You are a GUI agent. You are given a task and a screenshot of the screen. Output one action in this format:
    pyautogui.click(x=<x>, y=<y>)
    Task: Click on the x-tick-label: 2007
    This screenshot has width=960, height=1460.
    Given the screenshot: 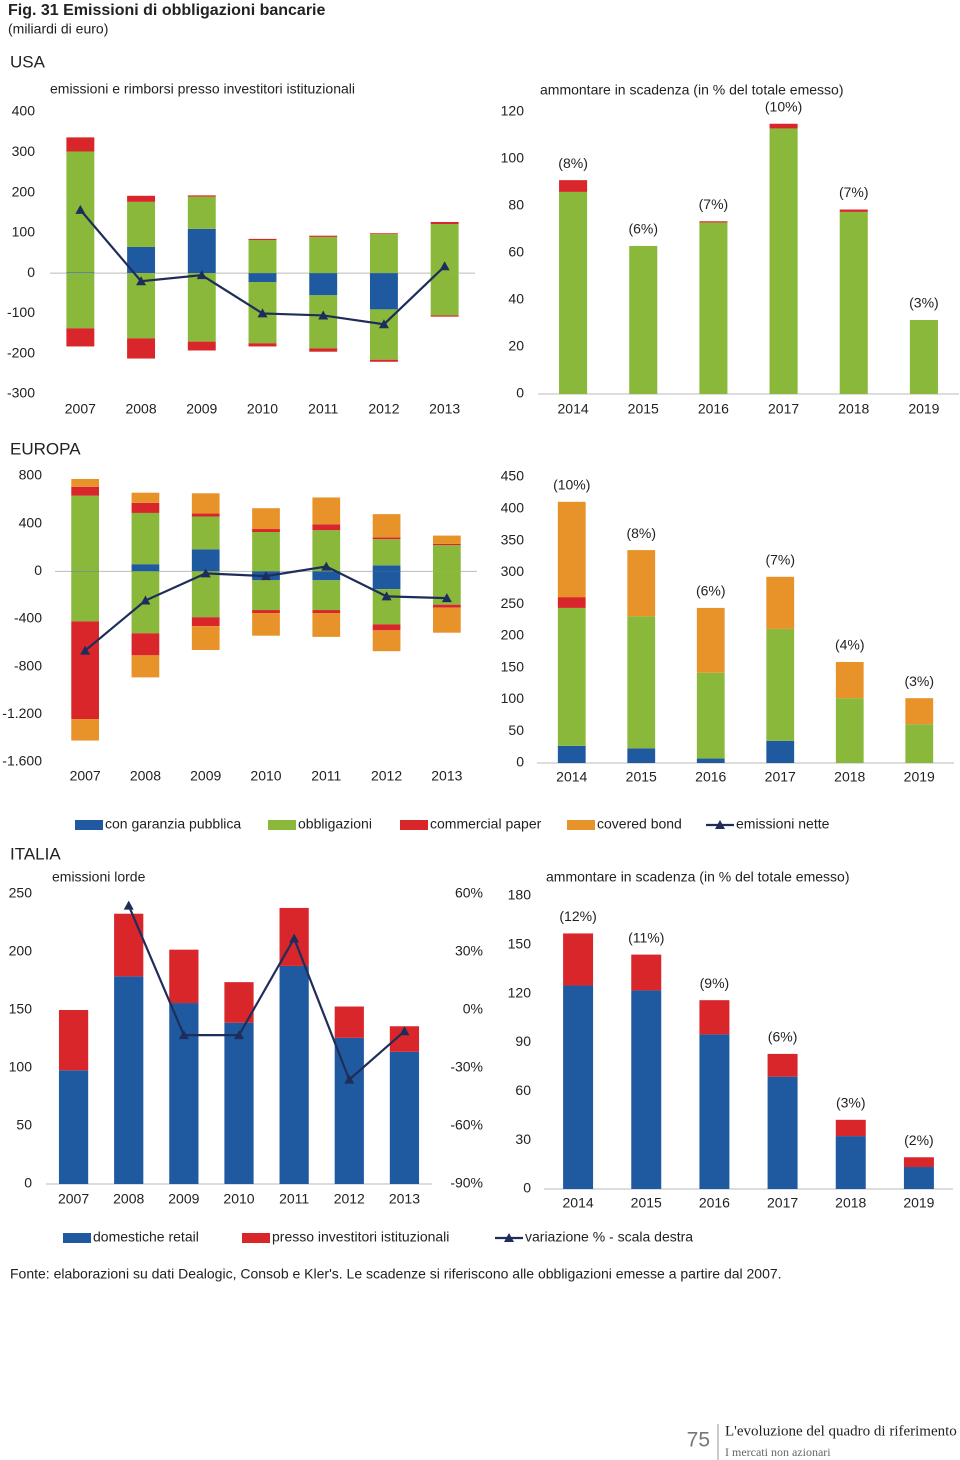 What is the action you would take?
    pyautogui.click(x=73, y=1199)
    